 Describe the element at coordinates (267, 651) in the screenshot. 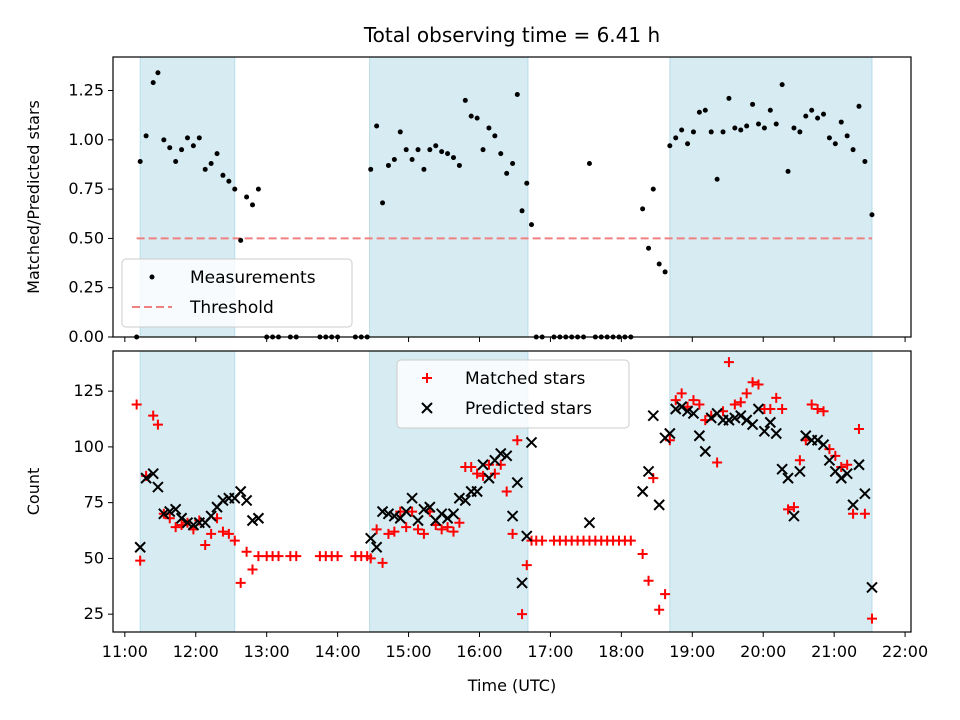

I see `x-tick-label: 13:00` at that location.